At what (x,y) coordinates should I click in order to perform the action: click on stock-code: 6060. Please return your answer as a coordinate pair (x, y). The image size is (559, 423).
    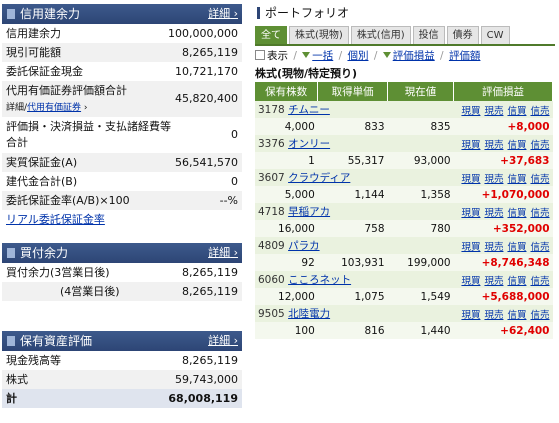
    Looking at the image, I should click on (271, 280).